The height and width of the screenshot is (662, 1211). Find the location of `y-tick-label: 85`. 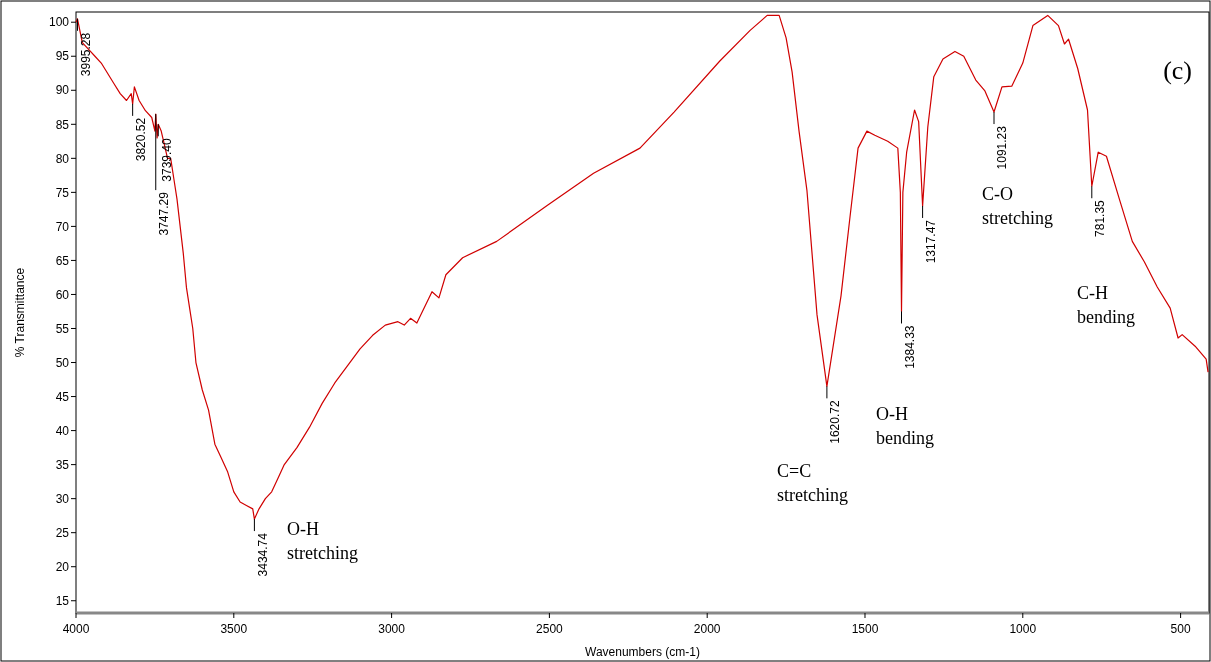

y-tick-label: 85 is located at coordinates (62, 124).